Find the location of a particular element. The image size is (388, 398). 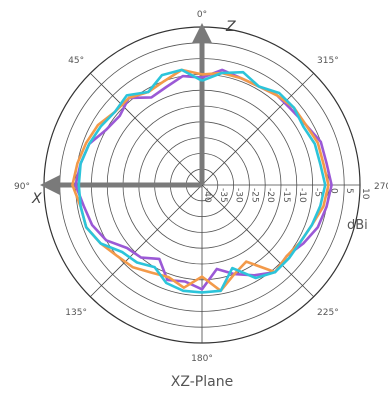

radial-tick-label: -5 is located at coordinates (318, 192).